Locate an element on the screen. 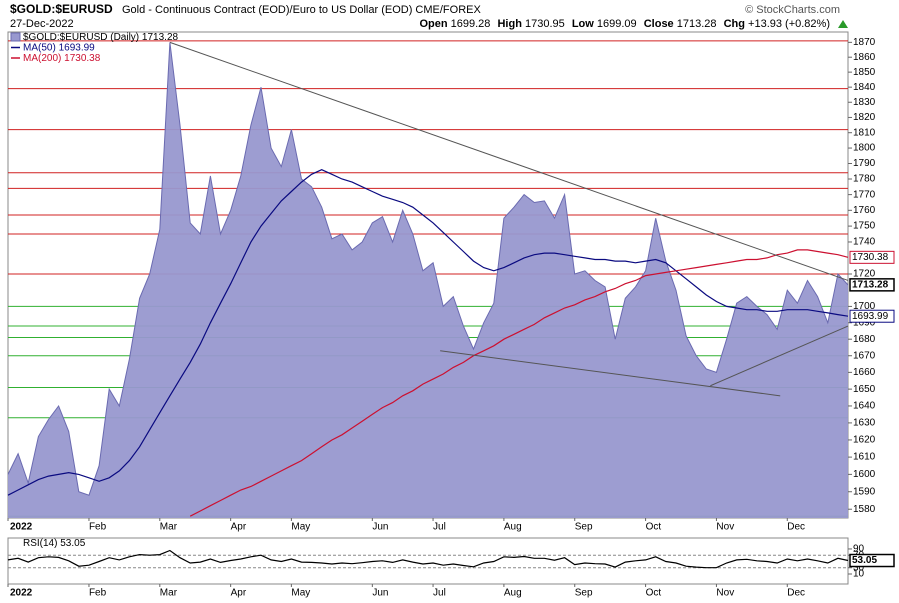 This screenshot has height=603, width=899. y-tick-label: 1690 is located at coordinates (864, 322).